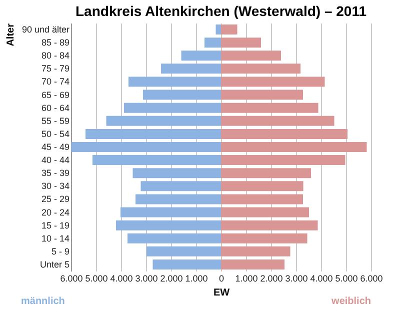 The image size is (400, 321). What do you see at coordinates (55, 173) in the screenshot?
I see `y-tick-label: 35 - 39` at bounding box center [55, 173].